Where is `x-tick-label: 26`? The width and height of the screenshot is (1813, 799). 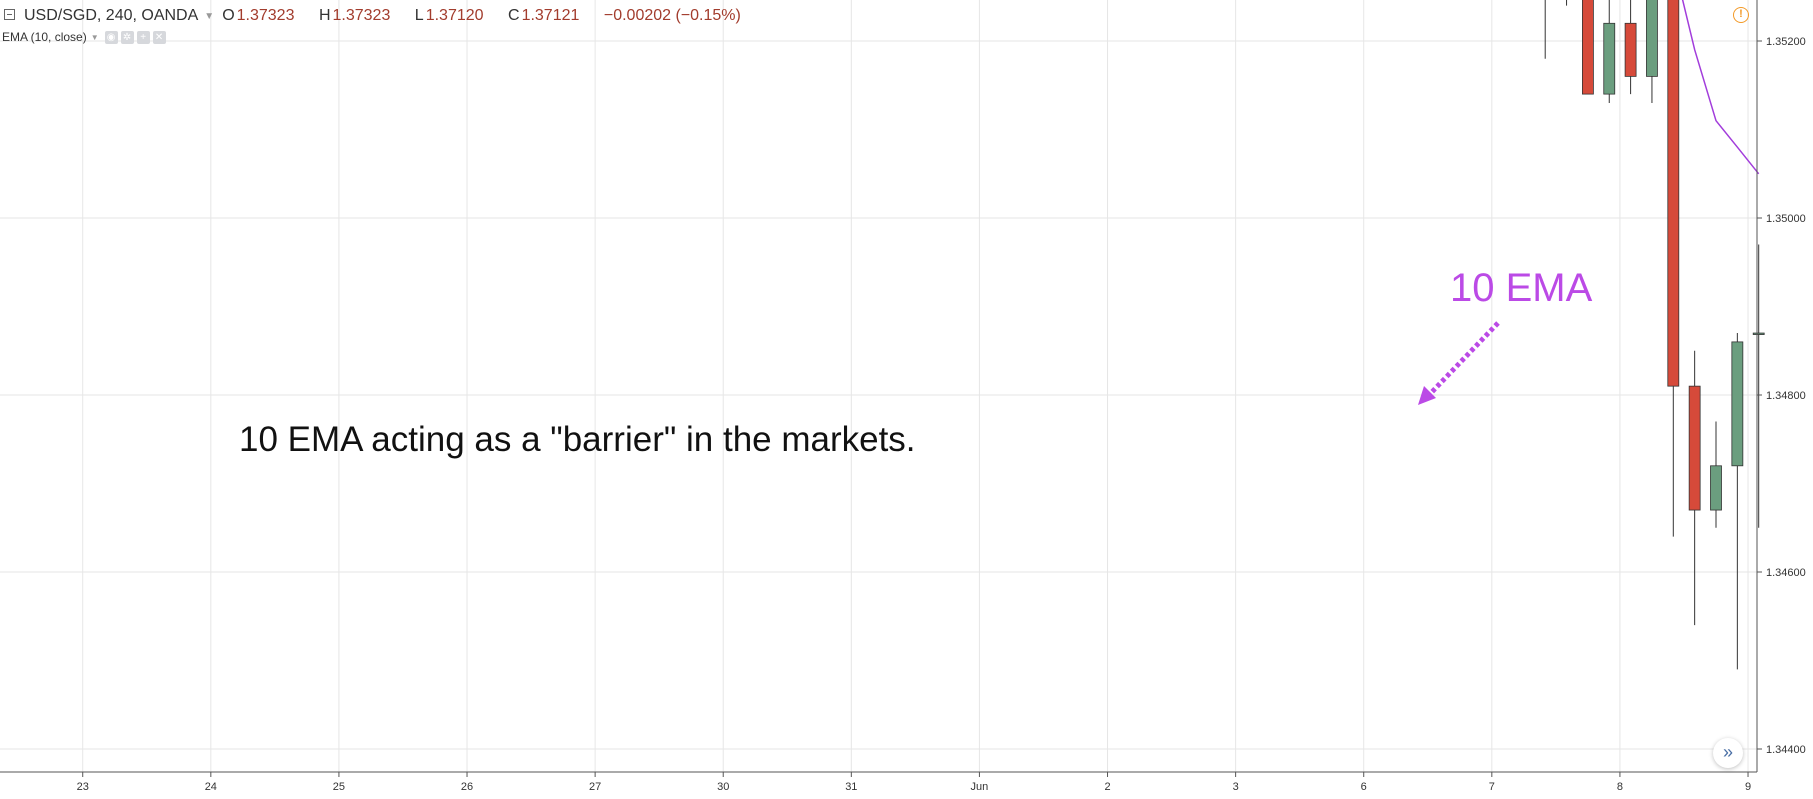
x-tick-label: 26 is located at coordinates (467, 787).